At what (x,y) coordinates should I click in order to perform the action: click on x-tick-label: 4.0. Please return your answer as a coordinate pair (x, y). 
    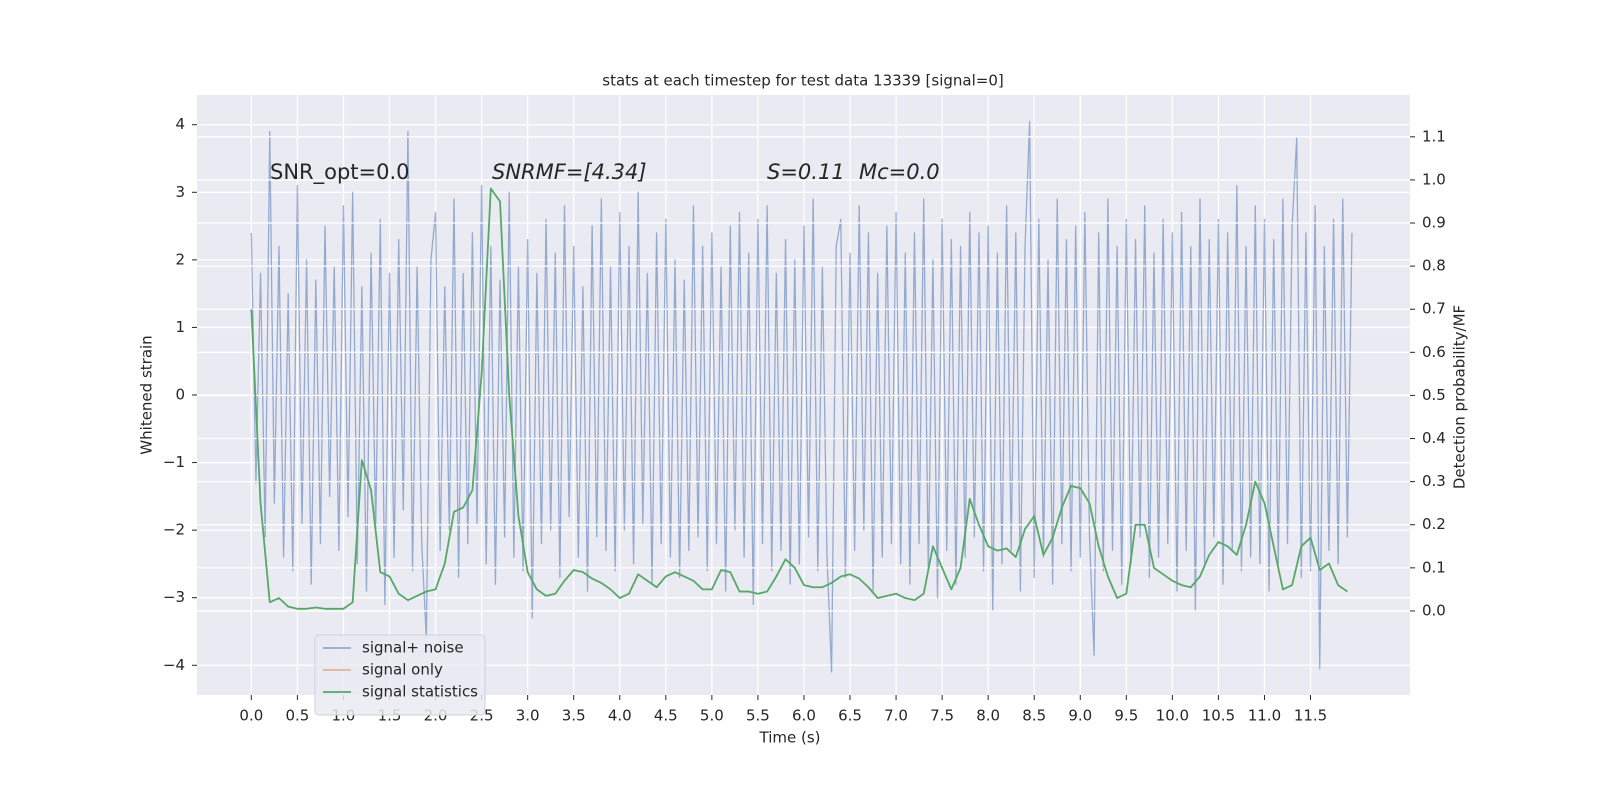
    Looking at the image, I should click on (620, 716).